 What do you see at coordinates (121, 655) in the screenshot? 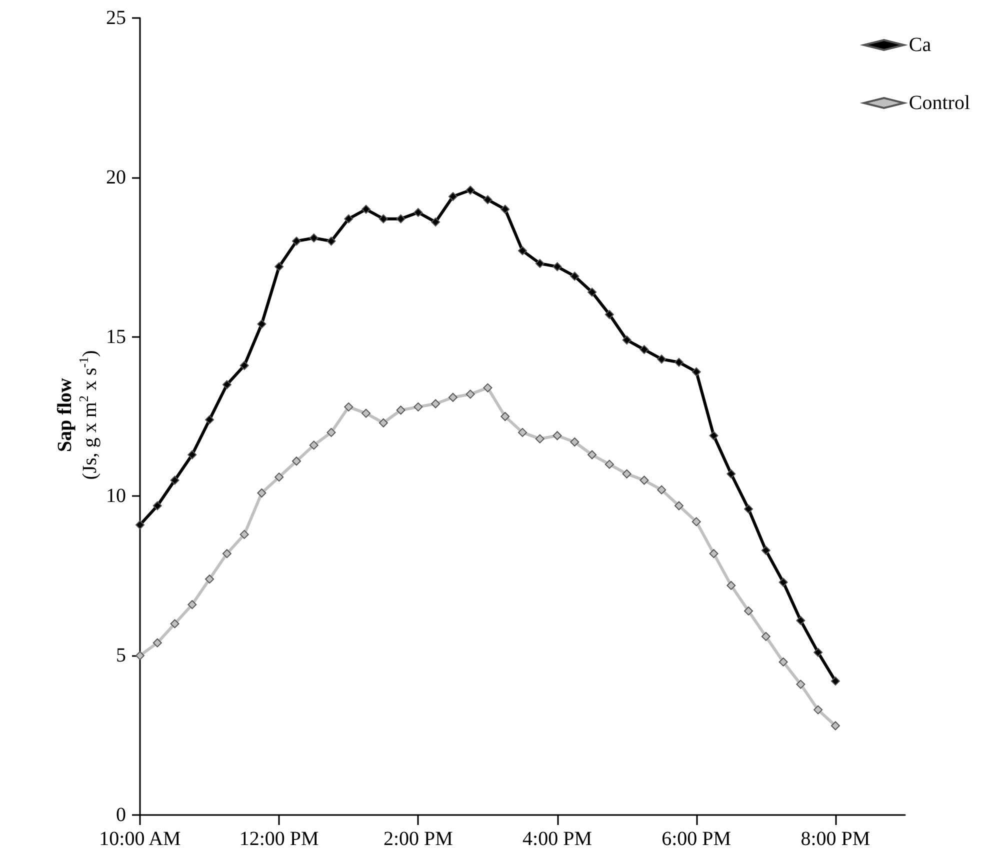
I see `y-tick-label: 5` at bounding box center [121, 655].